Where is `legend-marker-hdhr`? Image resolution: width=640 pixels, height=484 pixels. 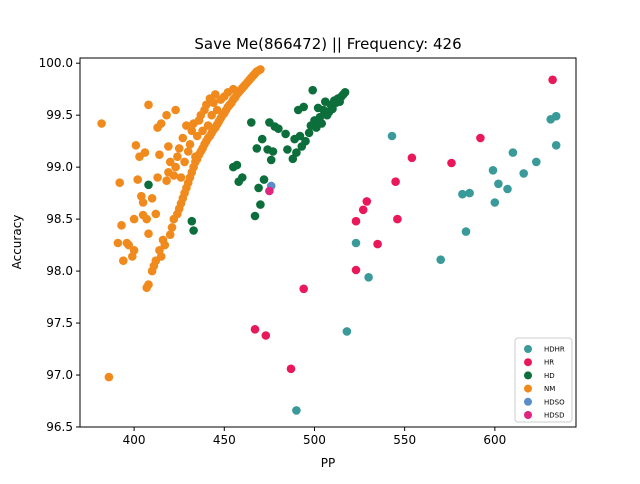 legend-marker-hdhr is located at coordinates (528, 349).